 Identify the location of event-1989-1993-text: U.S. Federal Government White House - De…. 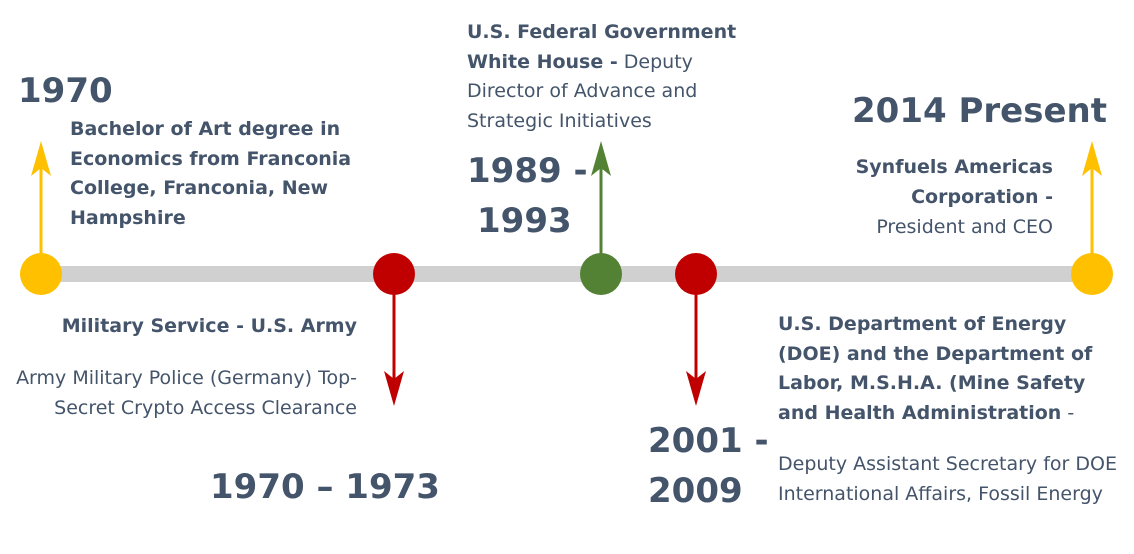
(617, 77).